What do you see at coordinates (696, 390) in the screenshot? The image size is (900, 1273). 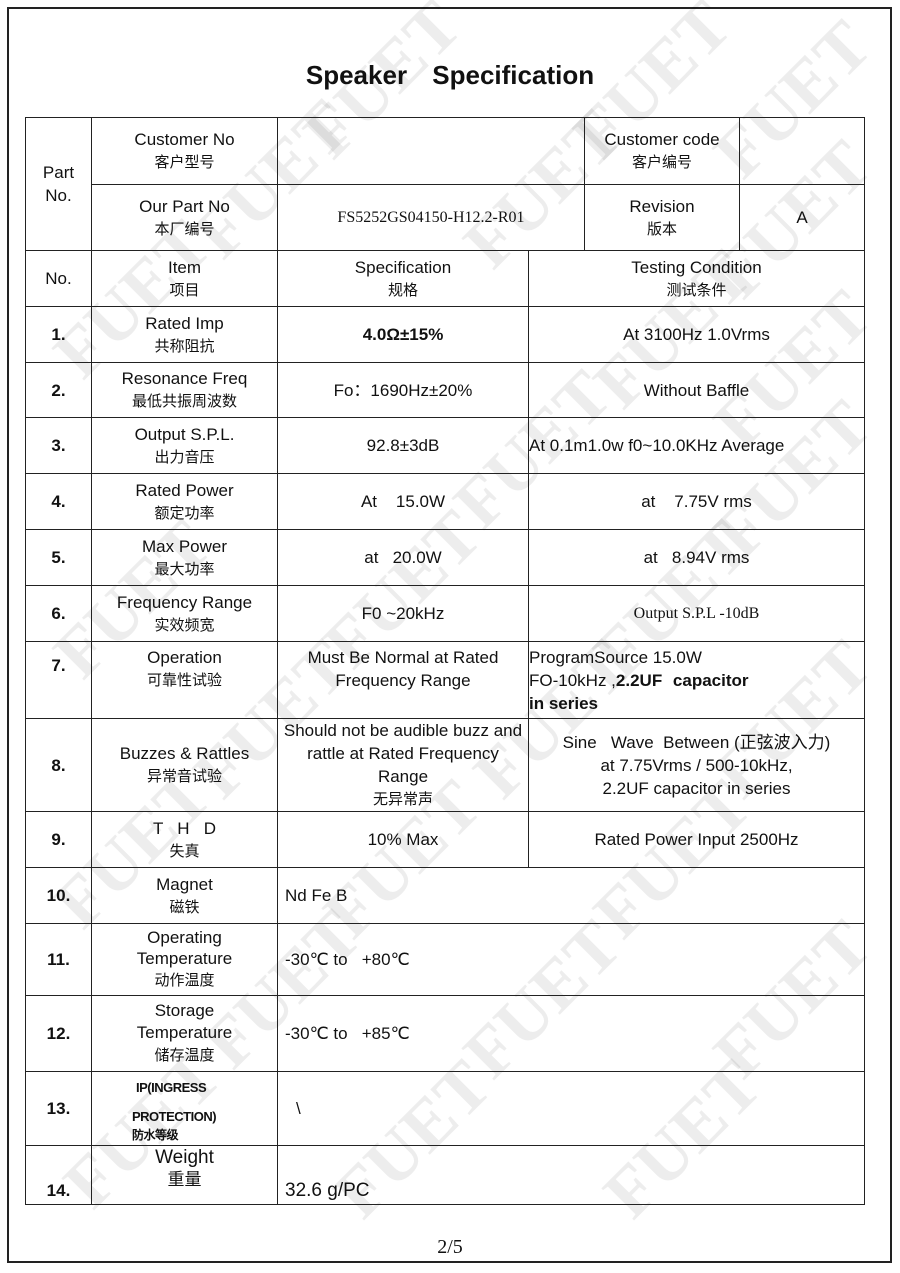 I see `row-test: Without Baffle` at bounding box center [696, 390].